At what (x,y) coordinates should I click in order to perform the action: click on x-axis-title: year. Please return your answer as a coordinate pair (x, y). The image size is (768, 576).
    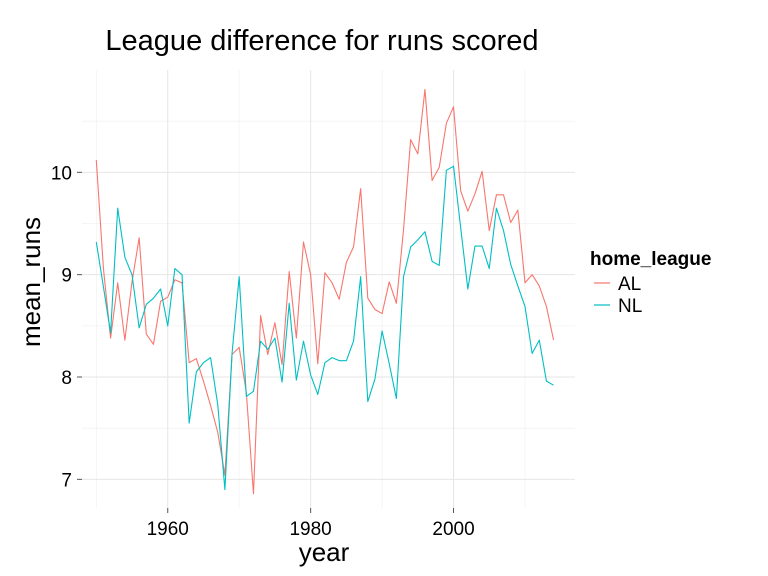
    Looking at the image, I should click on (324, 552).